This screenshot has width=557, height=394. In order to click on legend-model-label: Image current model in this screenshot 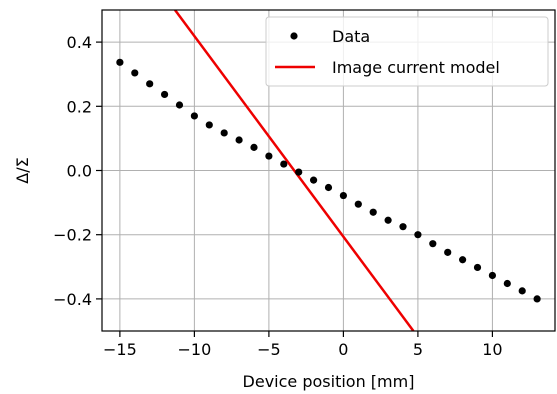, I will do `click(416, 67)`.